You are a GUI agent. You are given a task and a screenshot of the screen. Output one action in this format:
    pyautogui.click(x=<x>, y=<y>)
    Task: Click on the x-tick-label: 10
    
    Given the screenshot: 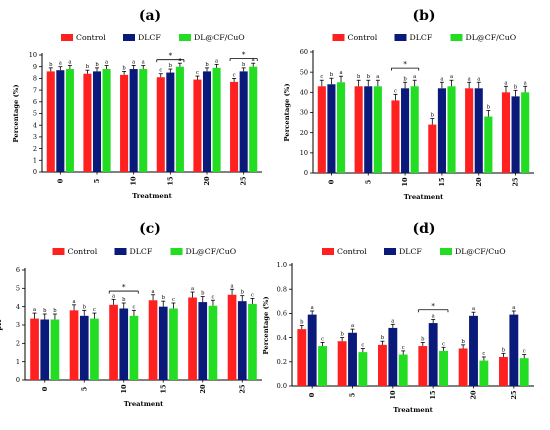 What is the action you would take?
    pyautogui.click(x=124, y=389)
    